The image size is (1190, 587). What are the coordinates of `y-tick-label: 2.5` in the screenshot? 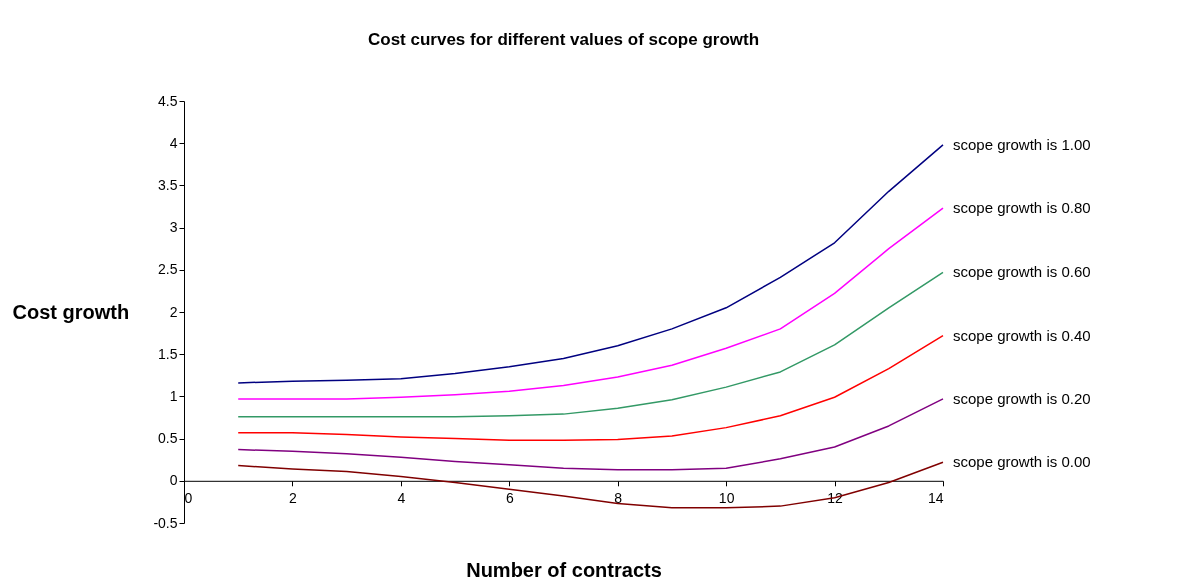 It's located at (168, 269).